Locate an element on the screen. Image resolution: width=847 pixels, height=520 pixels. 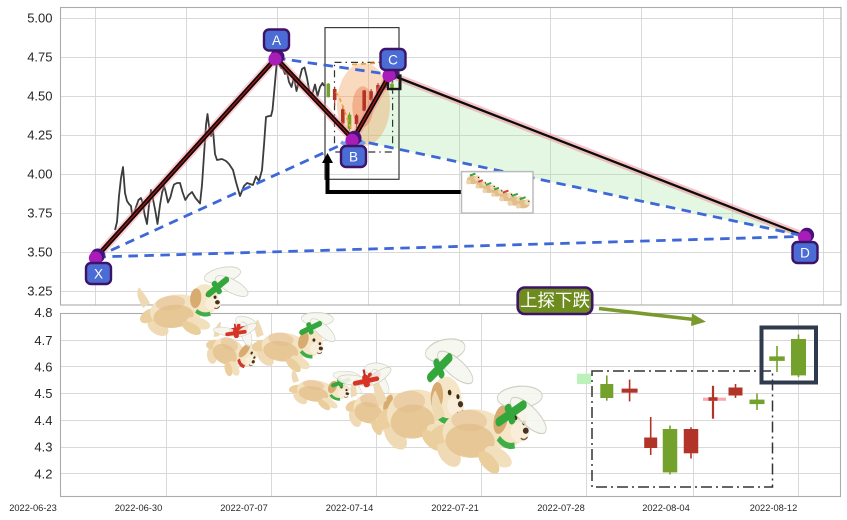
svg-text: 3.75 is located at coordinates (39, 213).